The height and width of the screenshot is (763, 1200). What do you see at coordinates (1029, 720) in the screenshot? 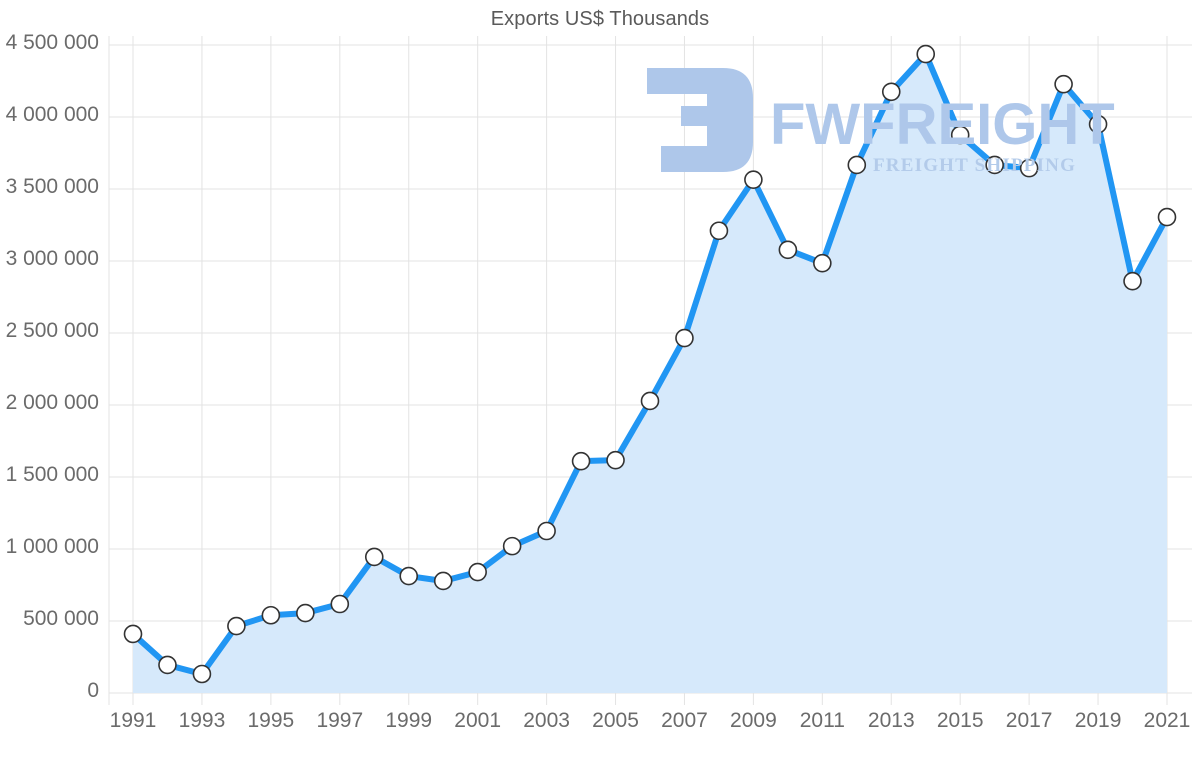
I see `x-axis-tick-label: 2017` at bounding box center [1029, 720].